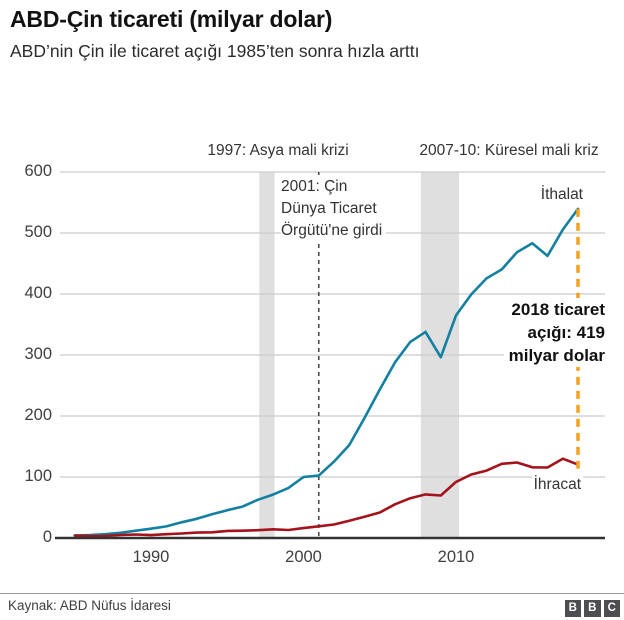 The image size is (624, 620). What do you see at coordinates (38, 171) in the screenshot?
I see `y-tick-600: 600` at bounding box center [38, 171].